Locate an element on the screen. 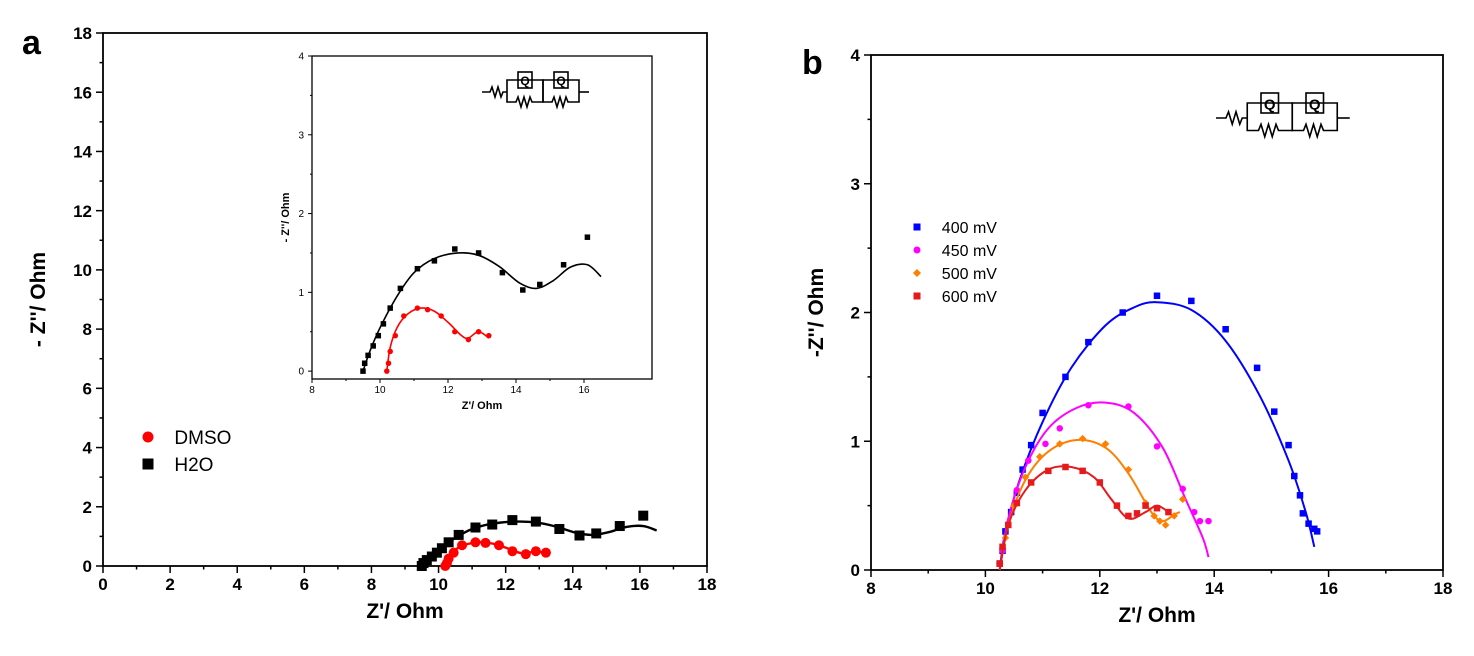 The image size is (1474, 656). panel-a-inset-y-tick-label: 4 is located at coordinates (301, 57).